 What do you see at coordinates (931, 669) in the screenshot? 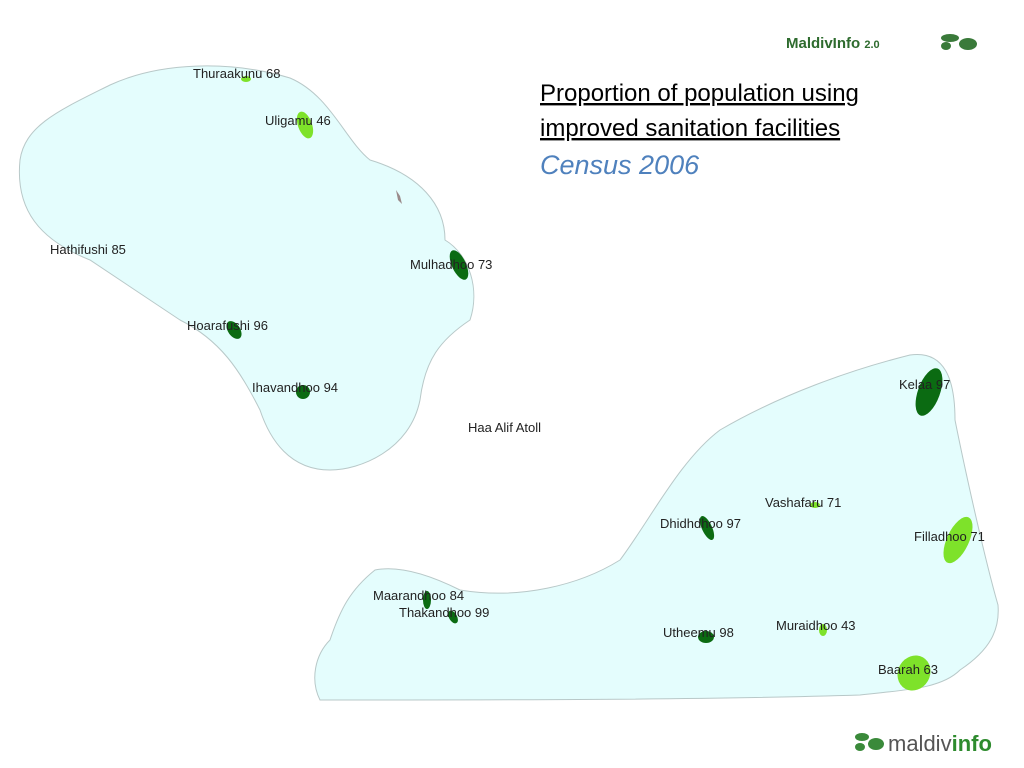
I see `island-value: 63` at bounding box center [931, 669].